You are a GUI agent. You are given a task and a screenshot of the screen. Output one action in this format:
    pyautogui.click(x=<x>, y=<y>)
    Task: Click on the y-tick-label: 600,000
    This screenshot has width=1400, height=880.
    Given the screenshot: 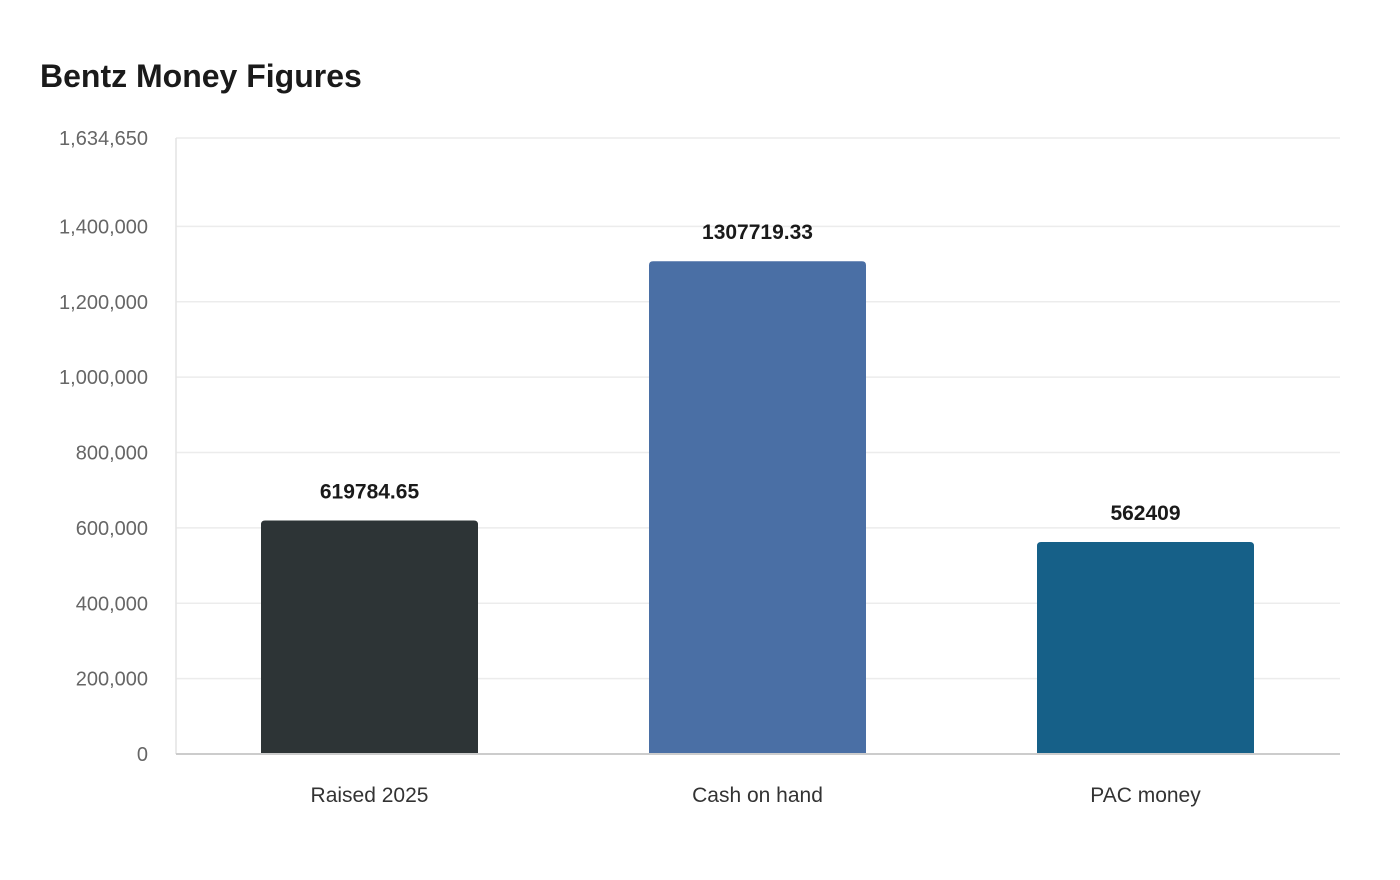 What is the action you would take?
    pyautogui.click(x=112, y=529)
    